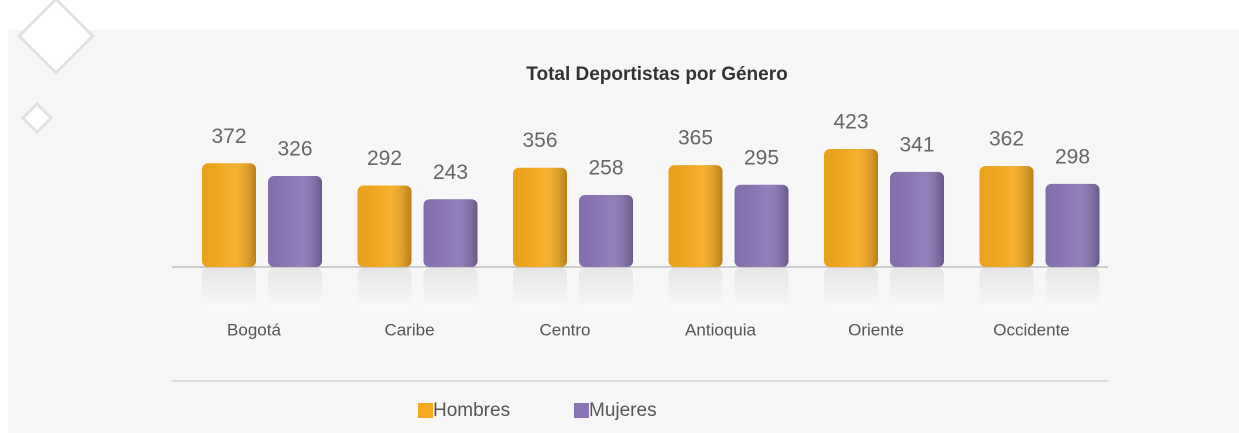 This screenshot has width=1239, height=433. I want to click on data-label: 326, so click(294, 149).